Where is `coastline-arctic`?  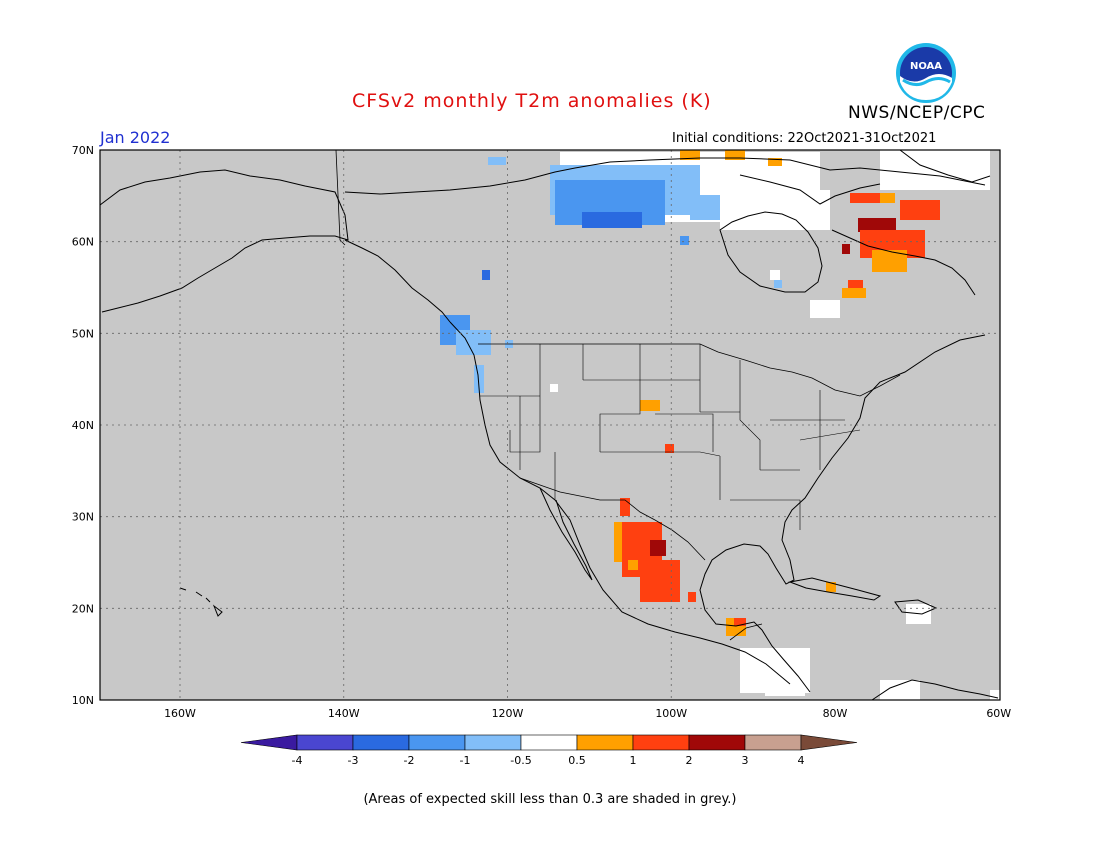
coastline-arctic is located at coordinates (665, 176).